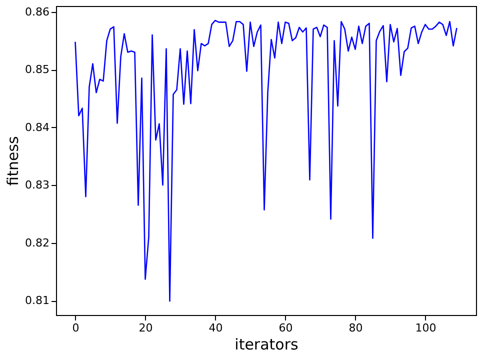  I want to click on x-tick-label: 40, so click(215, 328).